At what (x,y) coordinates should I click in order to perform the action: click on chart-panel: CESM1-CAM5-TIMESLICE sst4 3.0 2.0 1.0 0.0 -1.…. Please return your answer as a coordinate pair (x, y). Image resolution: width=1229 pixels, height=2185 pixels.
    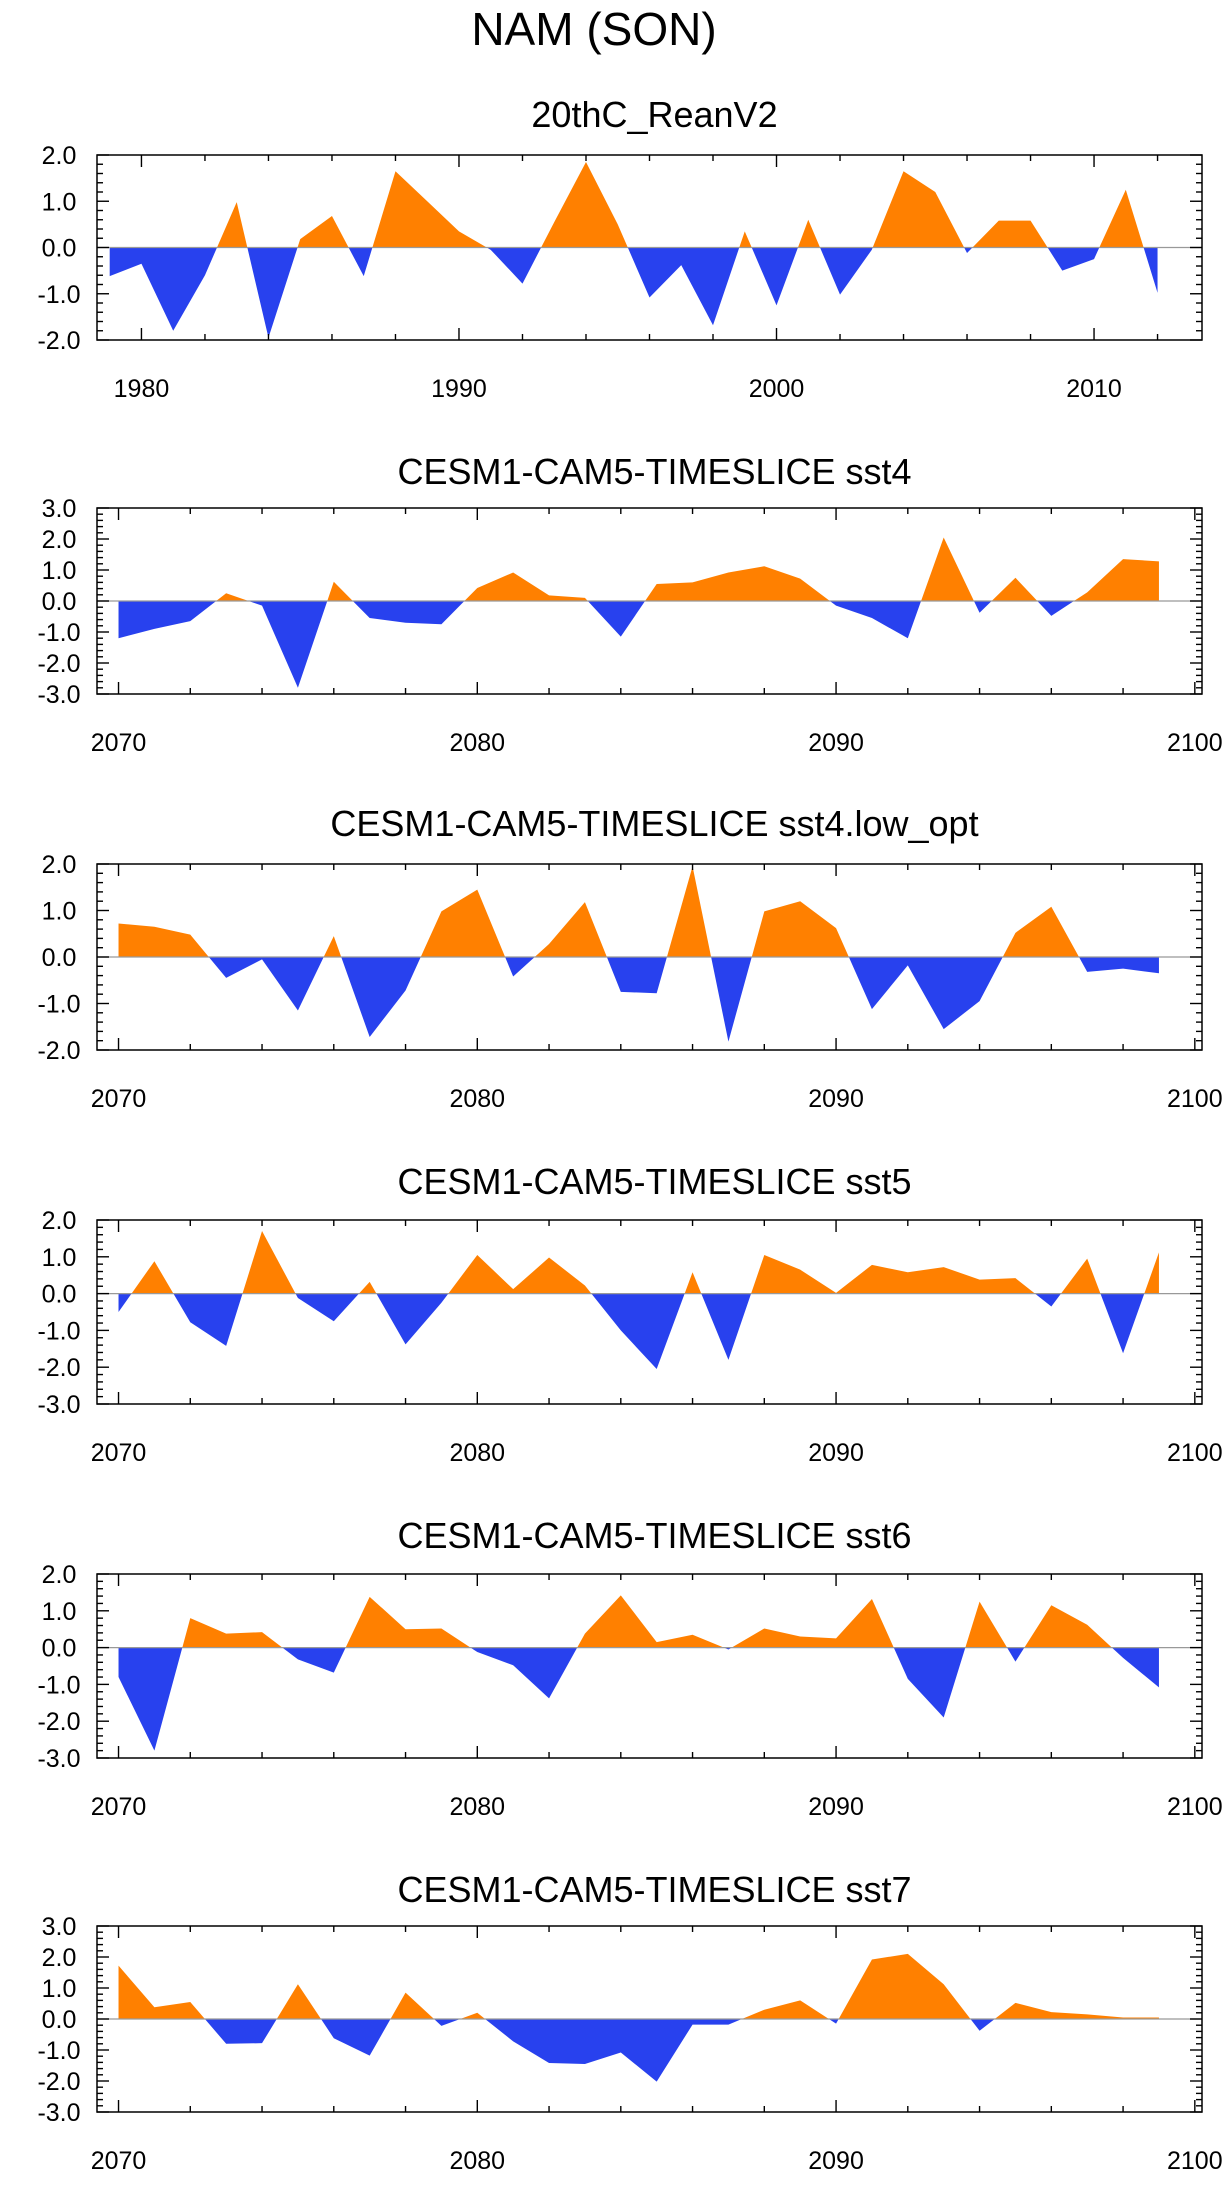
    Looking at the image, I should click on (629, 604).